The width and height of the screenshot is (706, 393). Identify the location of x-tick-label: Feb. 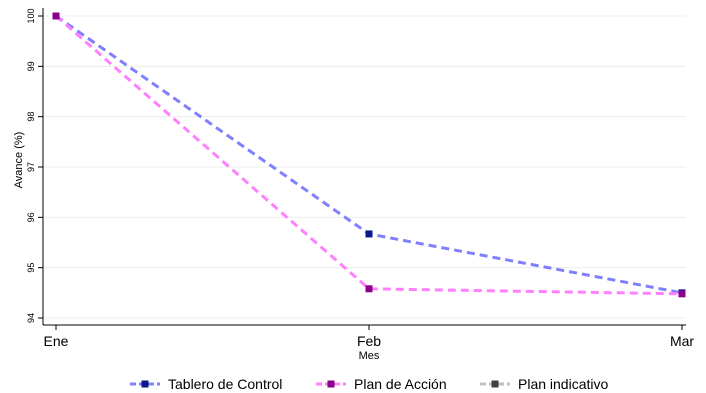
(369, 341).